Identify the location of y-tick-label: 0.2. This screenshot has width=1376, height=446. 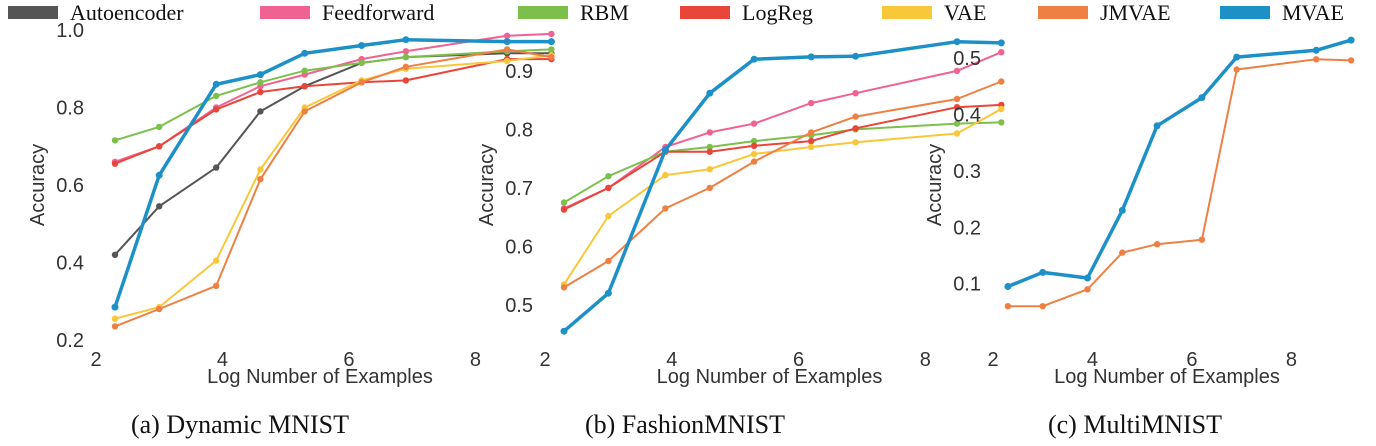
(70, 341).